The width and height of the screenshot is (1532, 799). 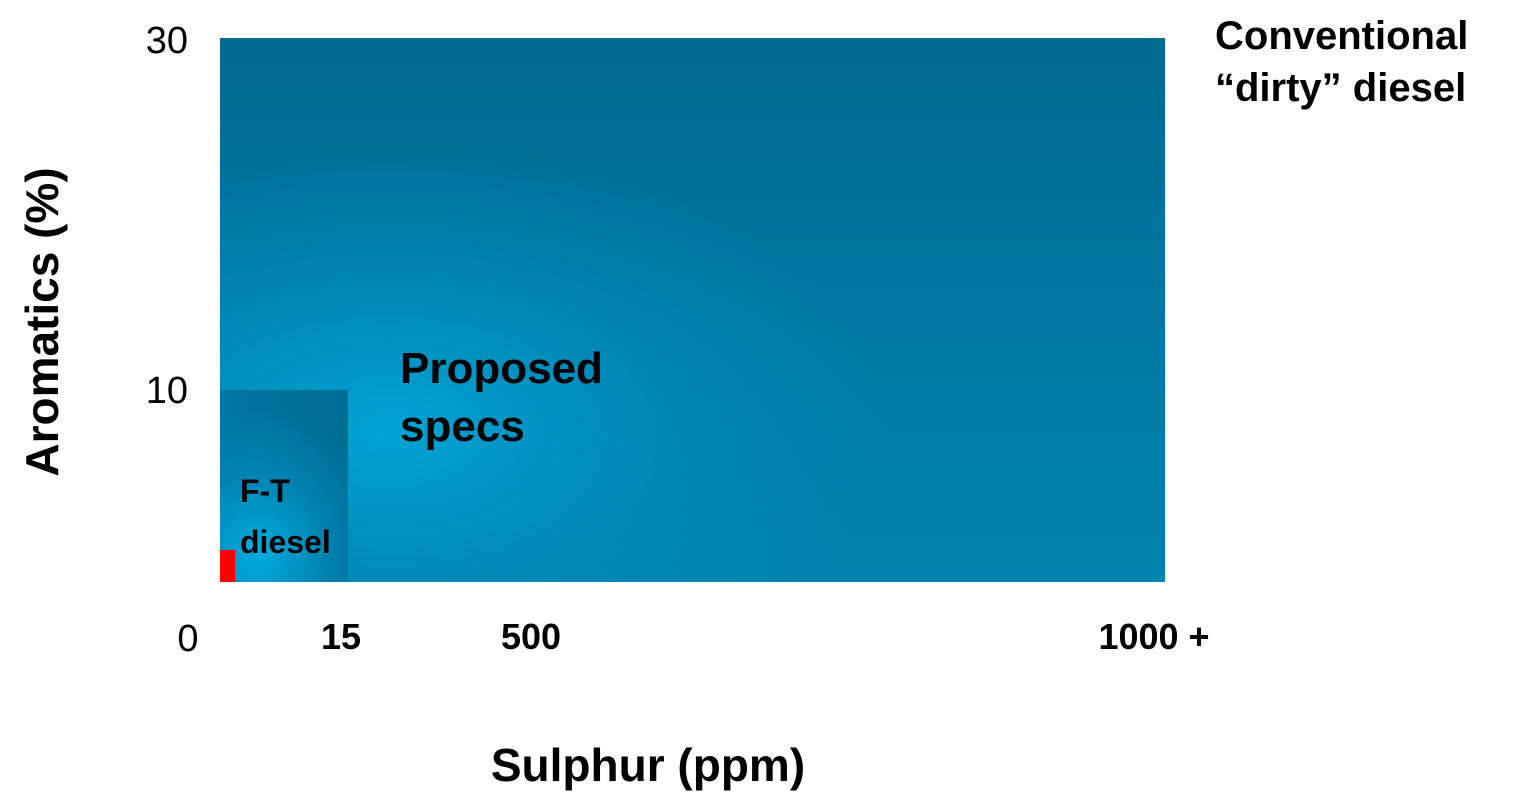 What do you see at coordinates (166, 391) in the screenshot?
I see `y-tick-label-10: 10` at bounding box center [166, 391].